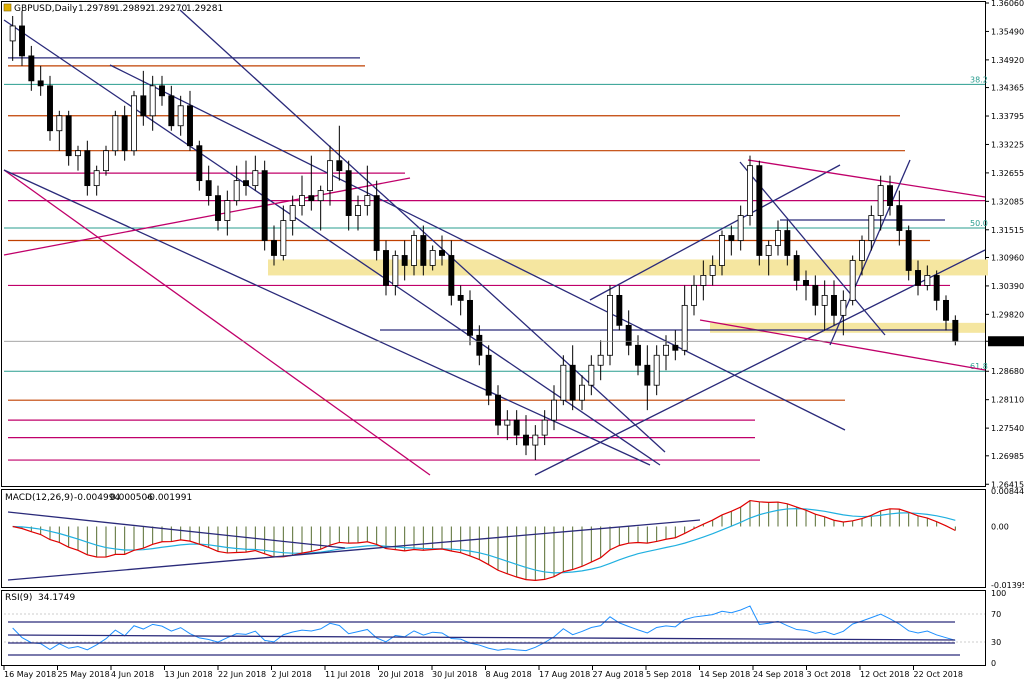 The image size is (1024, 683). What do you see at coordinates (996, 642) in the screenshot?
I see `rsi-tick-label: 30` at bounding box center [996, 642].